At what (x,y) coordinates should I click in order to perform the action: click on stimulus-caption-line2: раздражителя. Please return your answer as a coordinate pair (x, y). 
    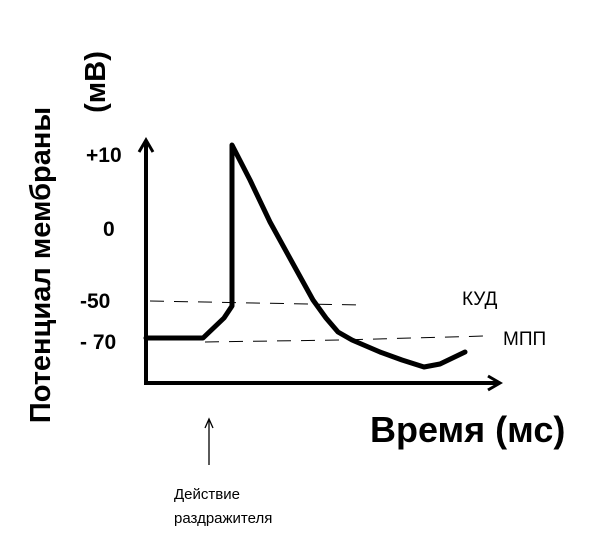
    Looking at the image, I should click on (223, 518).